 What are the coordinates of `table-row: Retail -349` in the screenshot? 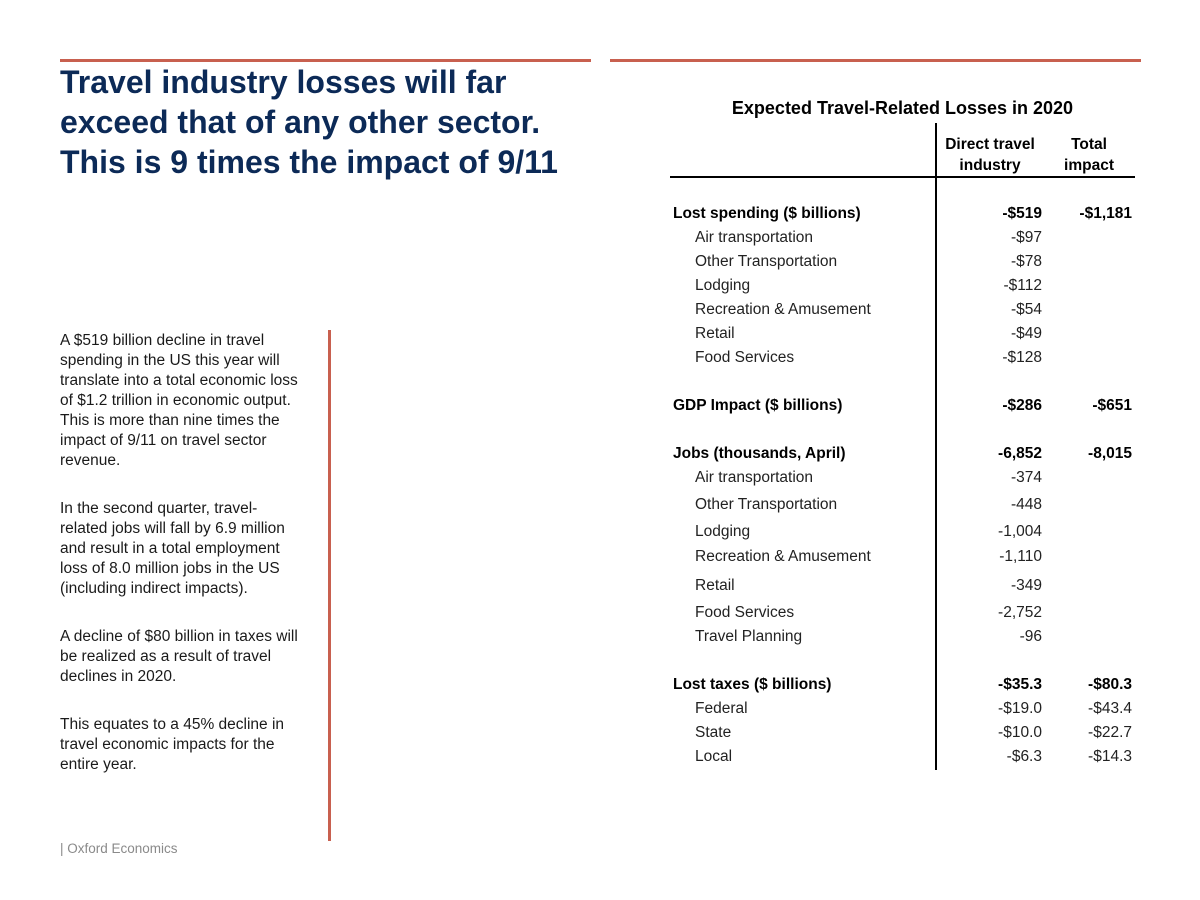 It's located at (902, 586).